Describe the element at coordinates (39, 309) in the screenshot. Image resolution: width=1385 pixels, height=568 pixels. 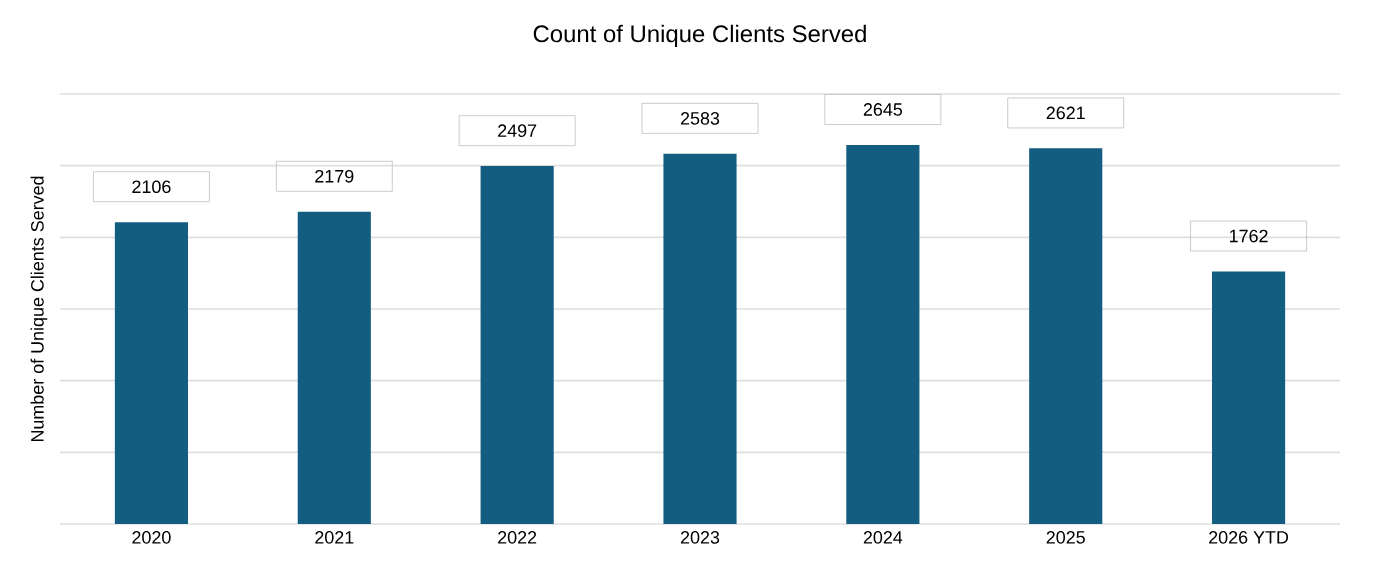
I see `y-axis-title: Number of Unique Clients Served` at that location.